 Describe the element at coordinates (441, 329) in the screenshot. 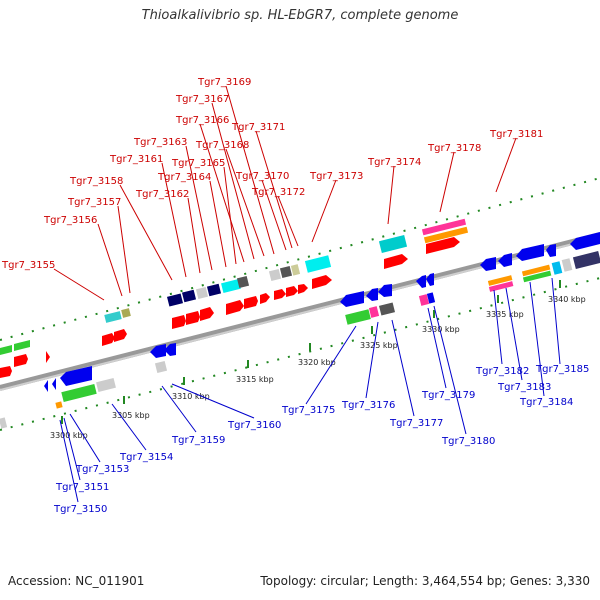

I see `scale-tick-label: 3330 kbp` at that location.